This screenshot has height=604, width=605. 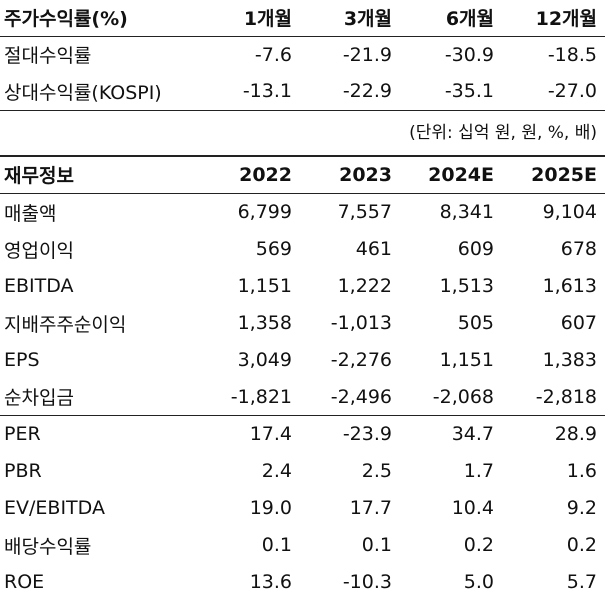 I want to click on table-row: 절대수익률 -7.6 -21.9 -30.9 -18.5, so click(x=302, y=54).